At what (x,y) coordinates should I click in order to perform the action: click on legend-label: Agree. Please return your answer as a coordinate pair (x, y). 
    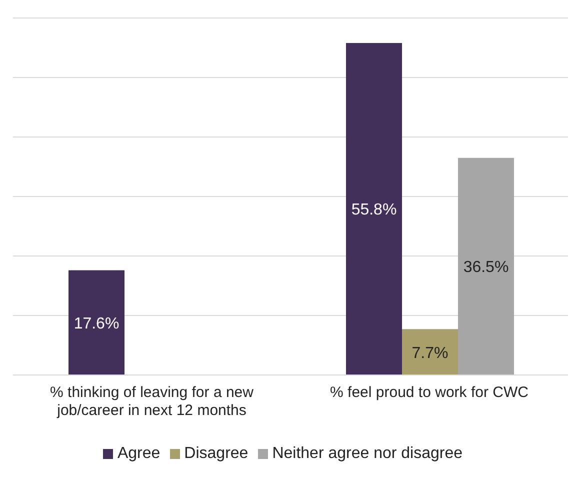
    Looking at the image, I should click on (138, 453).